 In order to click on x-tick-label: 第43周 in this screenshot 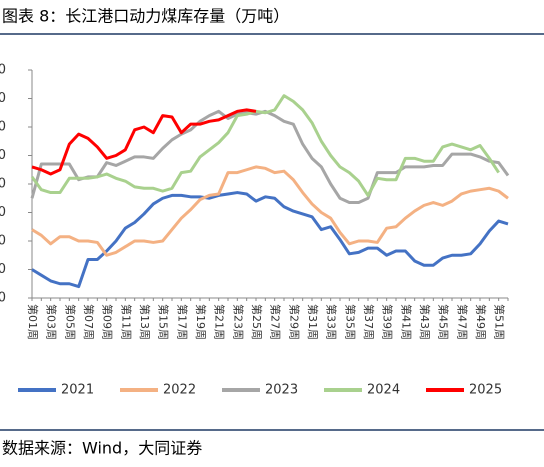, I will do `click(425, 322)`.